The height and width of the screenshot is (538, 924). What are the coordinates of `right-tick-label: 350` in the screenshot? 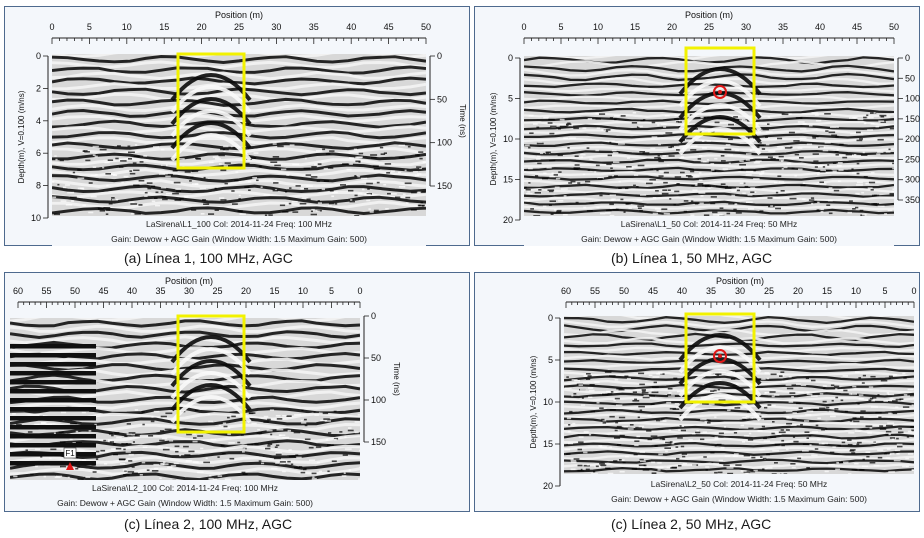 It's located at (912, 200).